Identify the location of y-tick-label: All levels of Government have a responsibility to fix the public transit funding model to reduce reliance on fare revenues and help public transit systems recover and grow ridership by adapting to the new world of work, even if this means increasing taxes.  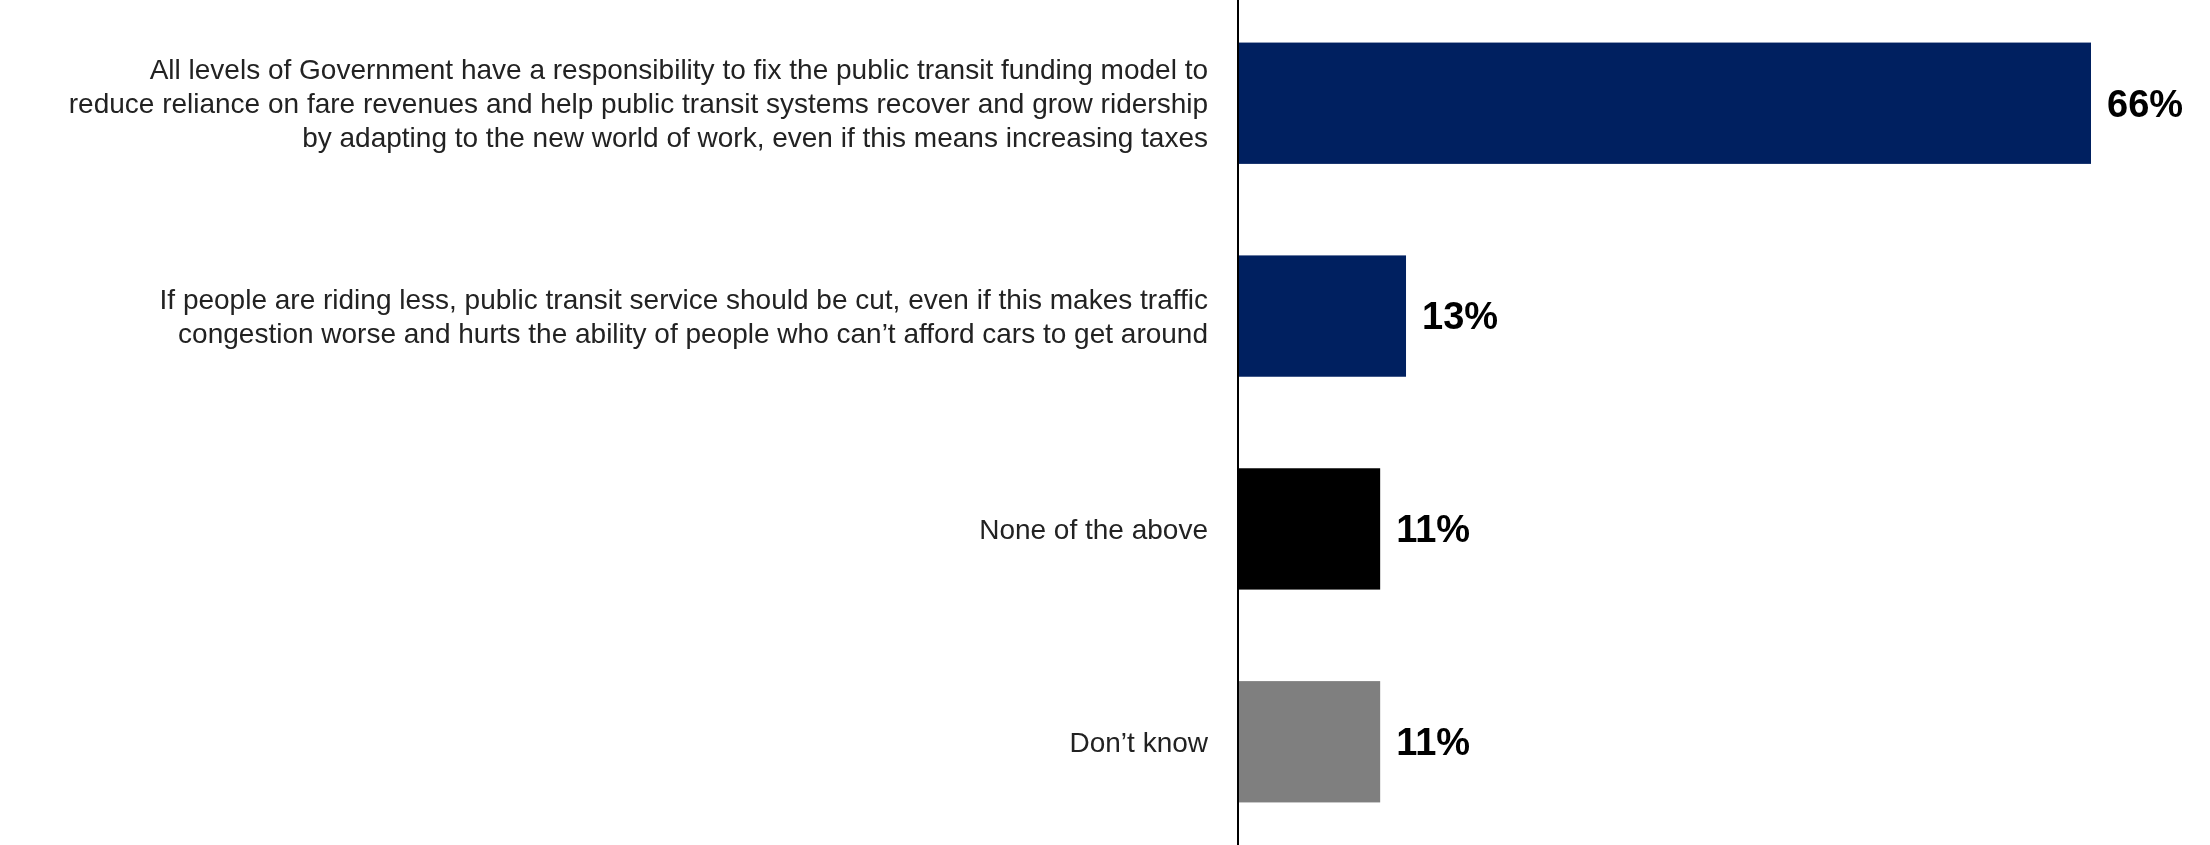
(638, 104).